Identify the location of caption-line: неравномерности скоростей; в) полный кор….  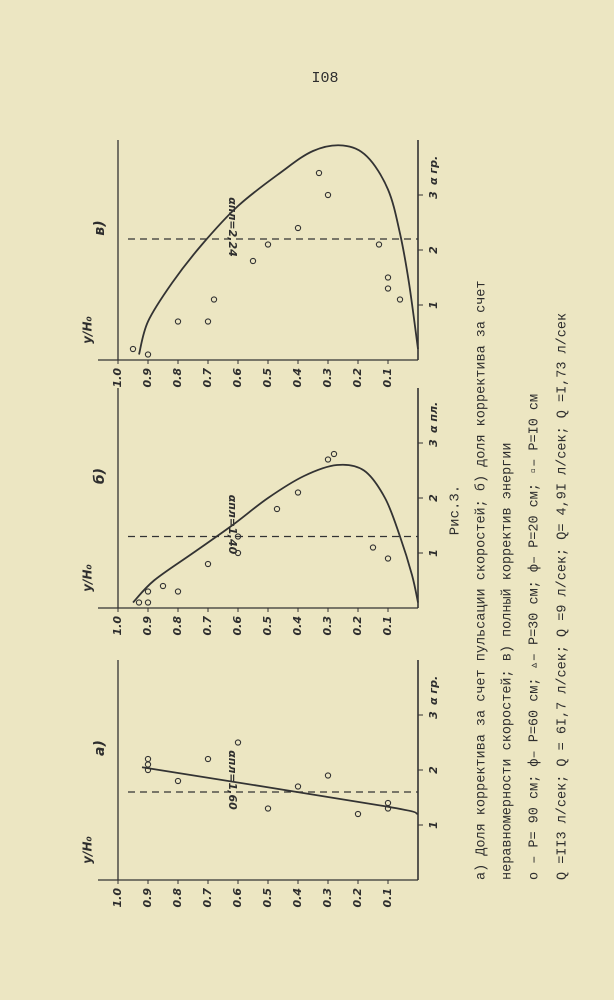
(508, 661).